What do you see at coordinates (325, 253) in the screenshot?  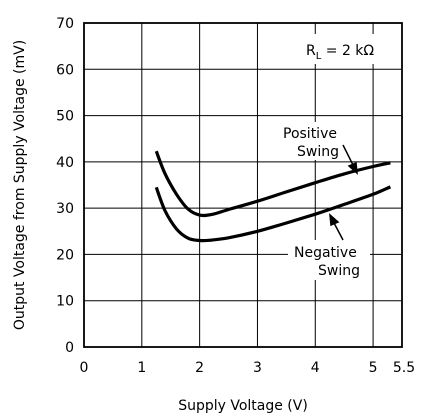 I see `negative-label-line1: Negative` at bounding box center [325, 253].